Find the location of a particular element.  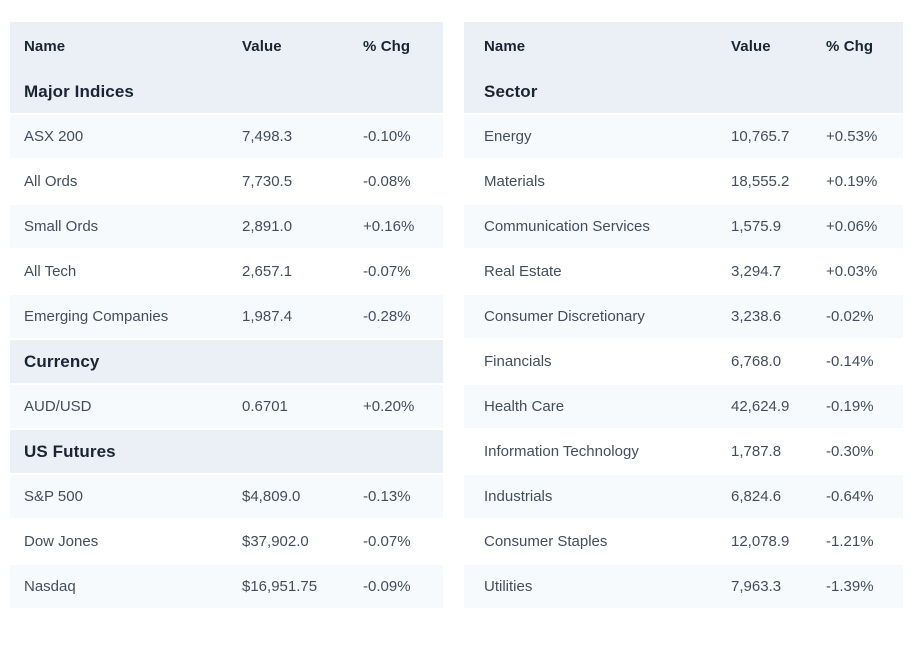

pct-change-cell: -1.21% is located at coordinates (854, 542).